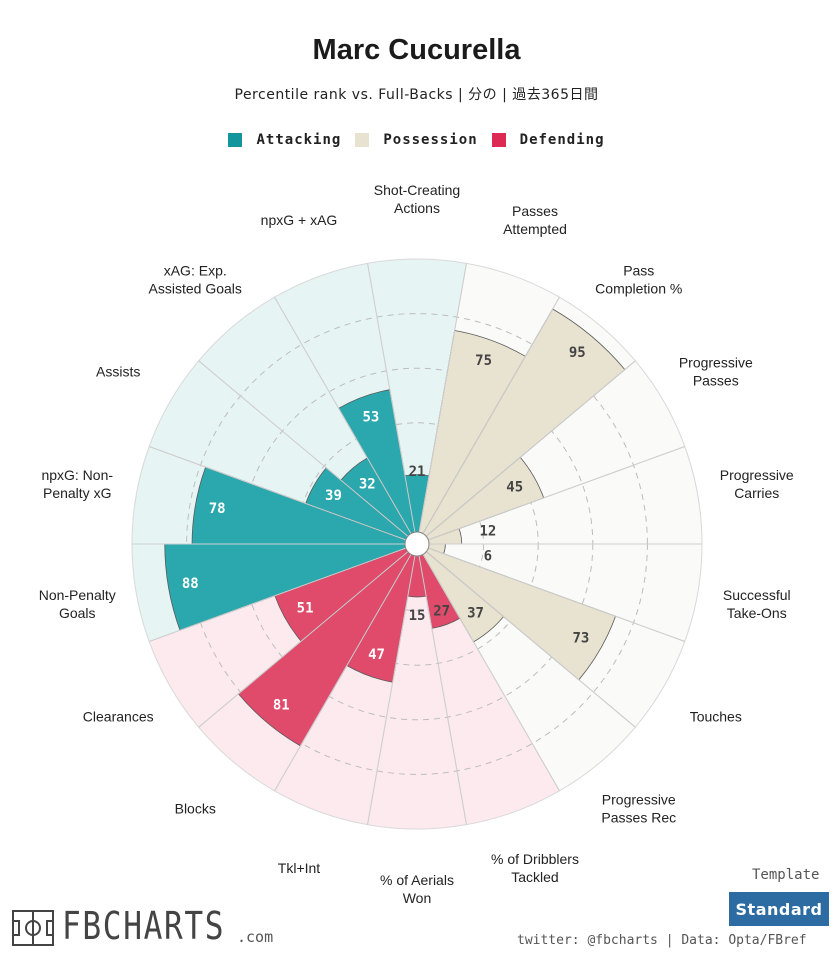  What do you see at coordinates (333, 496) in the screenshot?
I see `value-label: 39` at bounding box center [333, 496].